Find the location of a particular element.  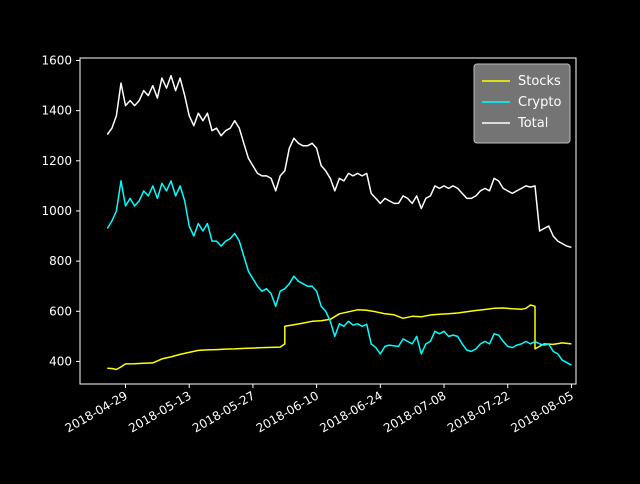

y-axis: 400 600 800 1000 1200 1400 1600 is located at coordinates (60, 211).